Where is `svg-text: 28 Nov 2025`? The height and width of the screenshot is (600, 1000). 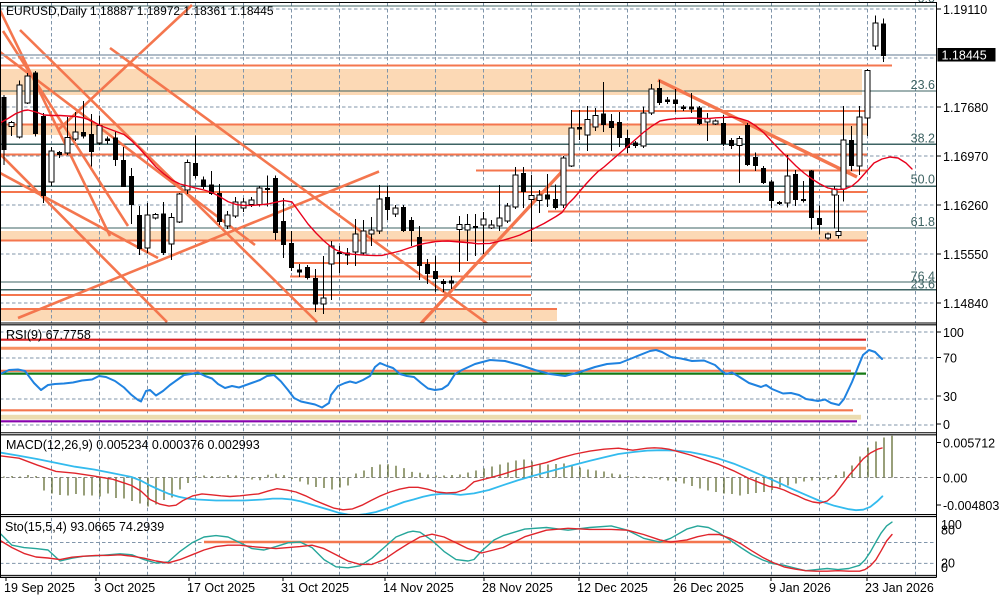
svg-text: 28 Nov 2025 is located at coordinates (517, 588).